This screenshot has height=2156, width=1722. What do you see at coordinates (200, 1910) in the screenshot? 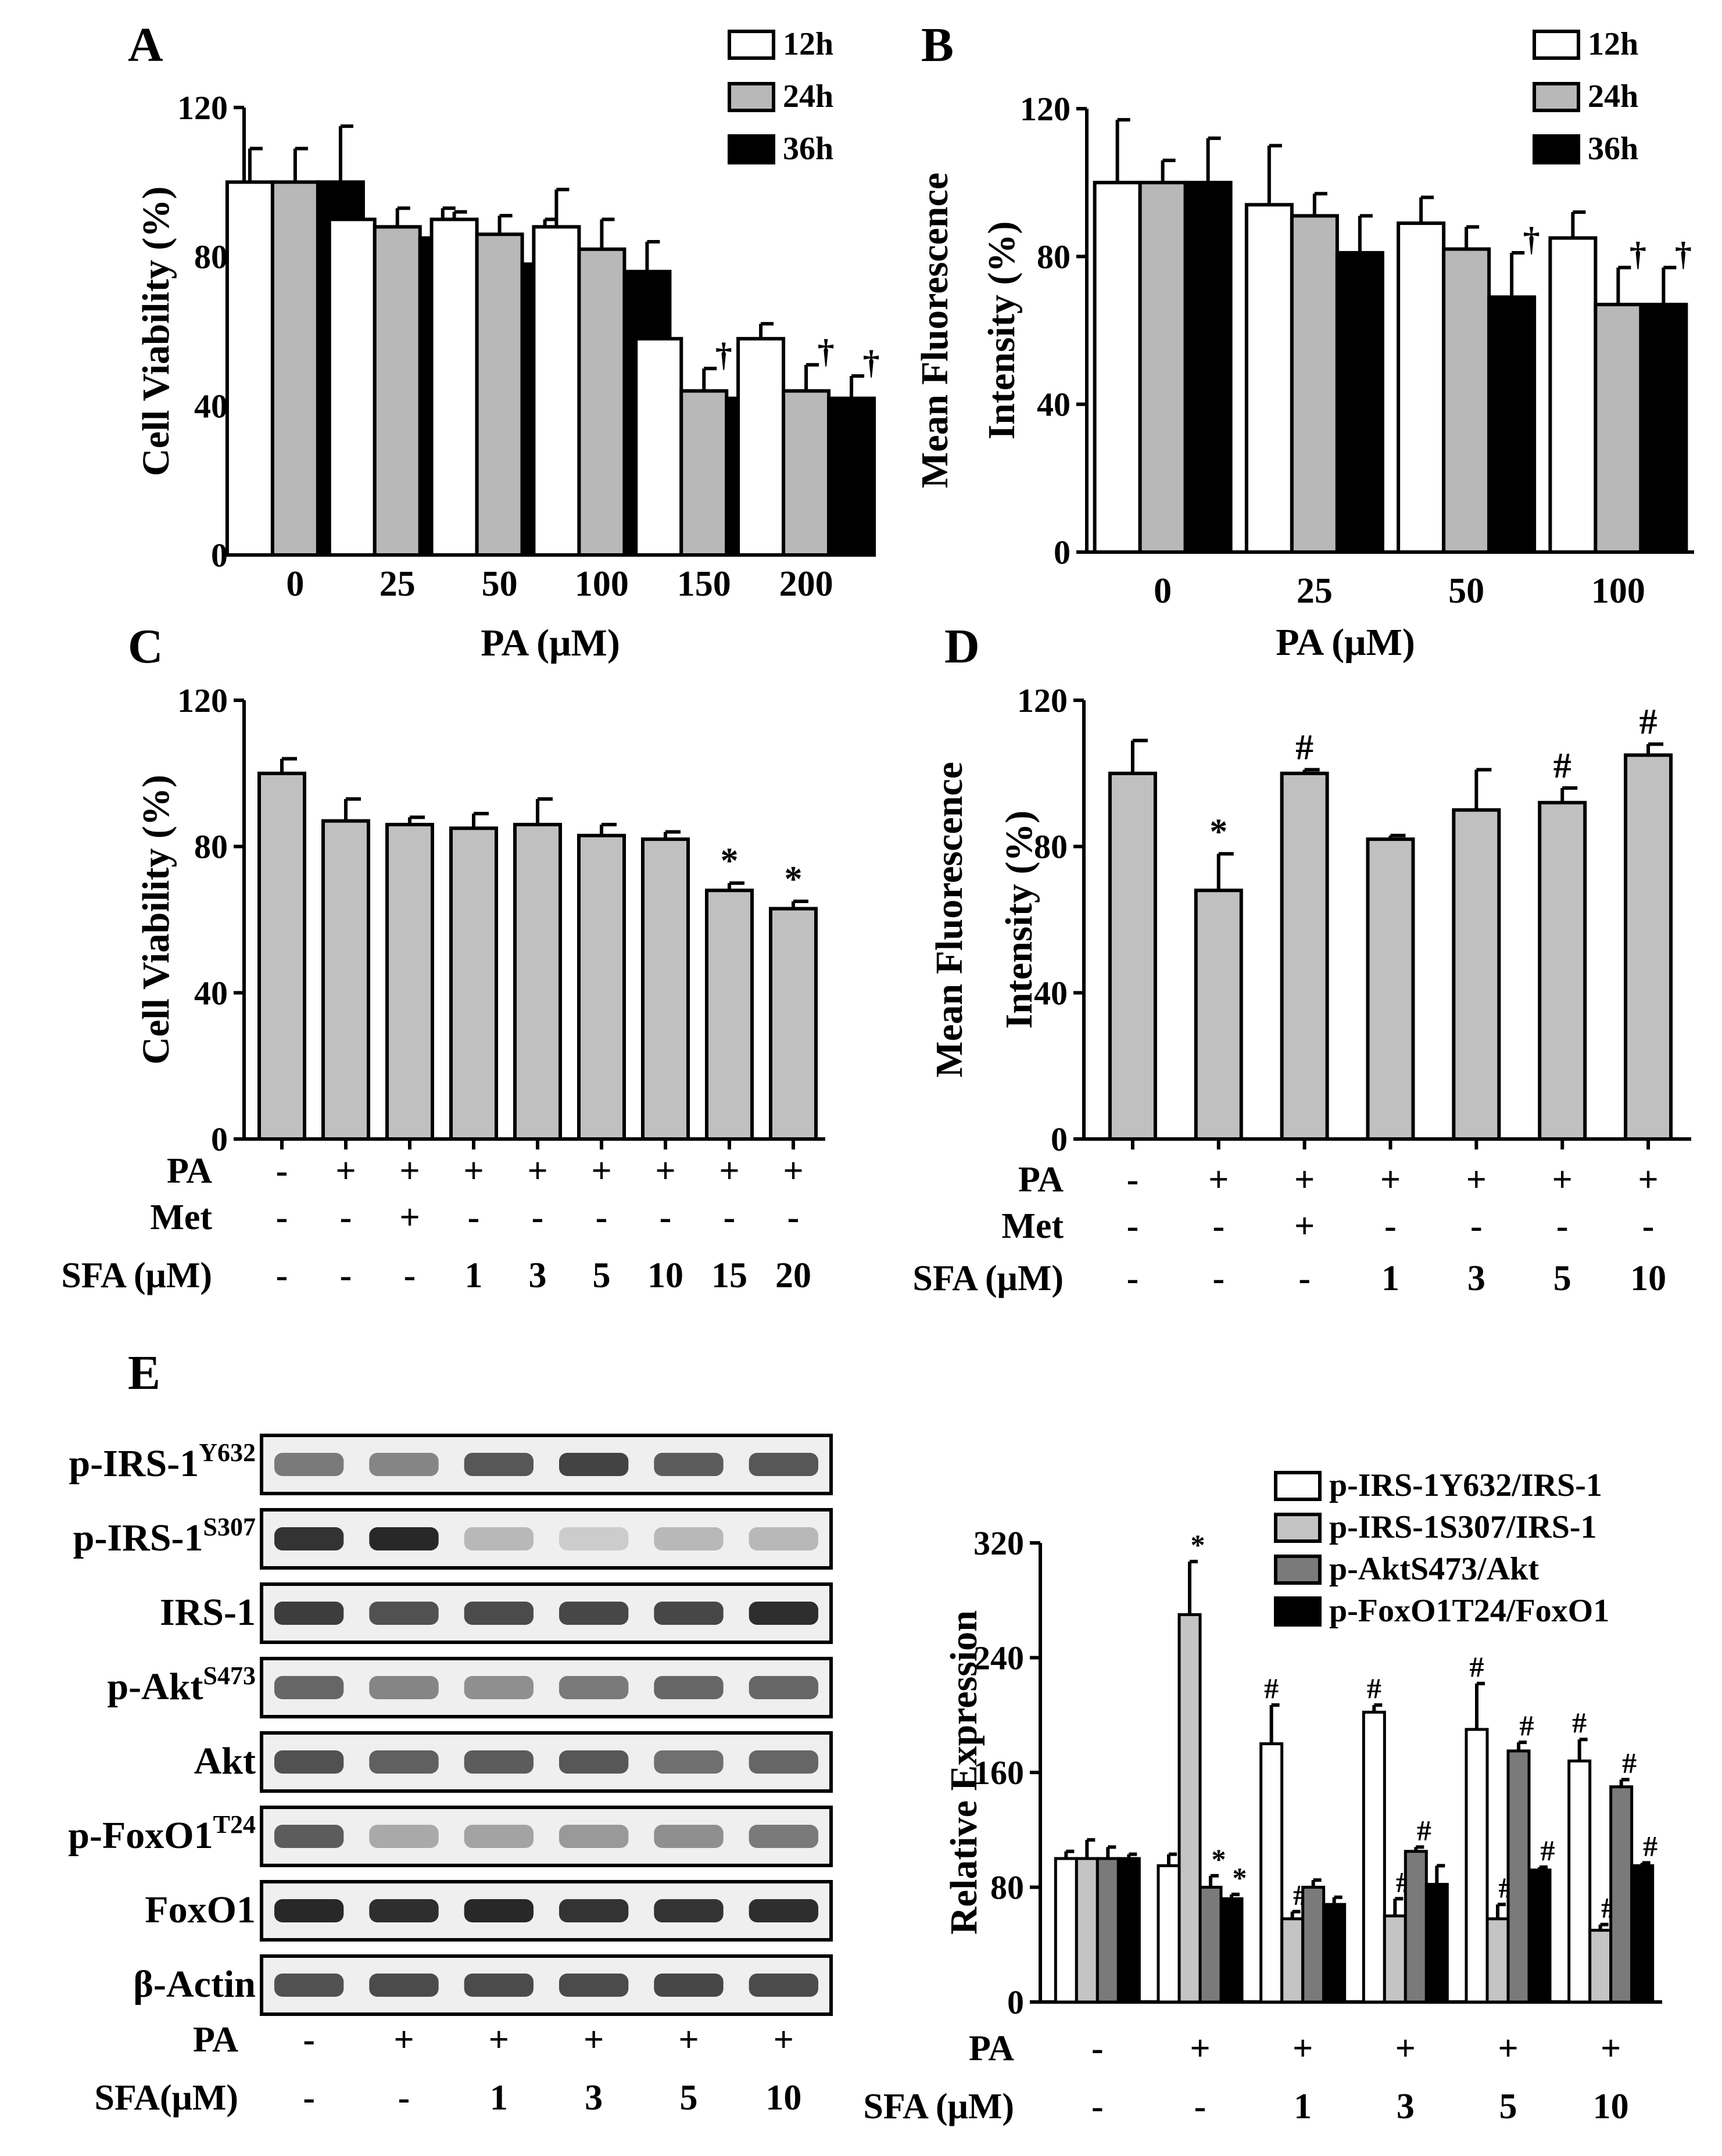
I see `blot-protein-name: FoxO1` at bounding box center [200, 1910].